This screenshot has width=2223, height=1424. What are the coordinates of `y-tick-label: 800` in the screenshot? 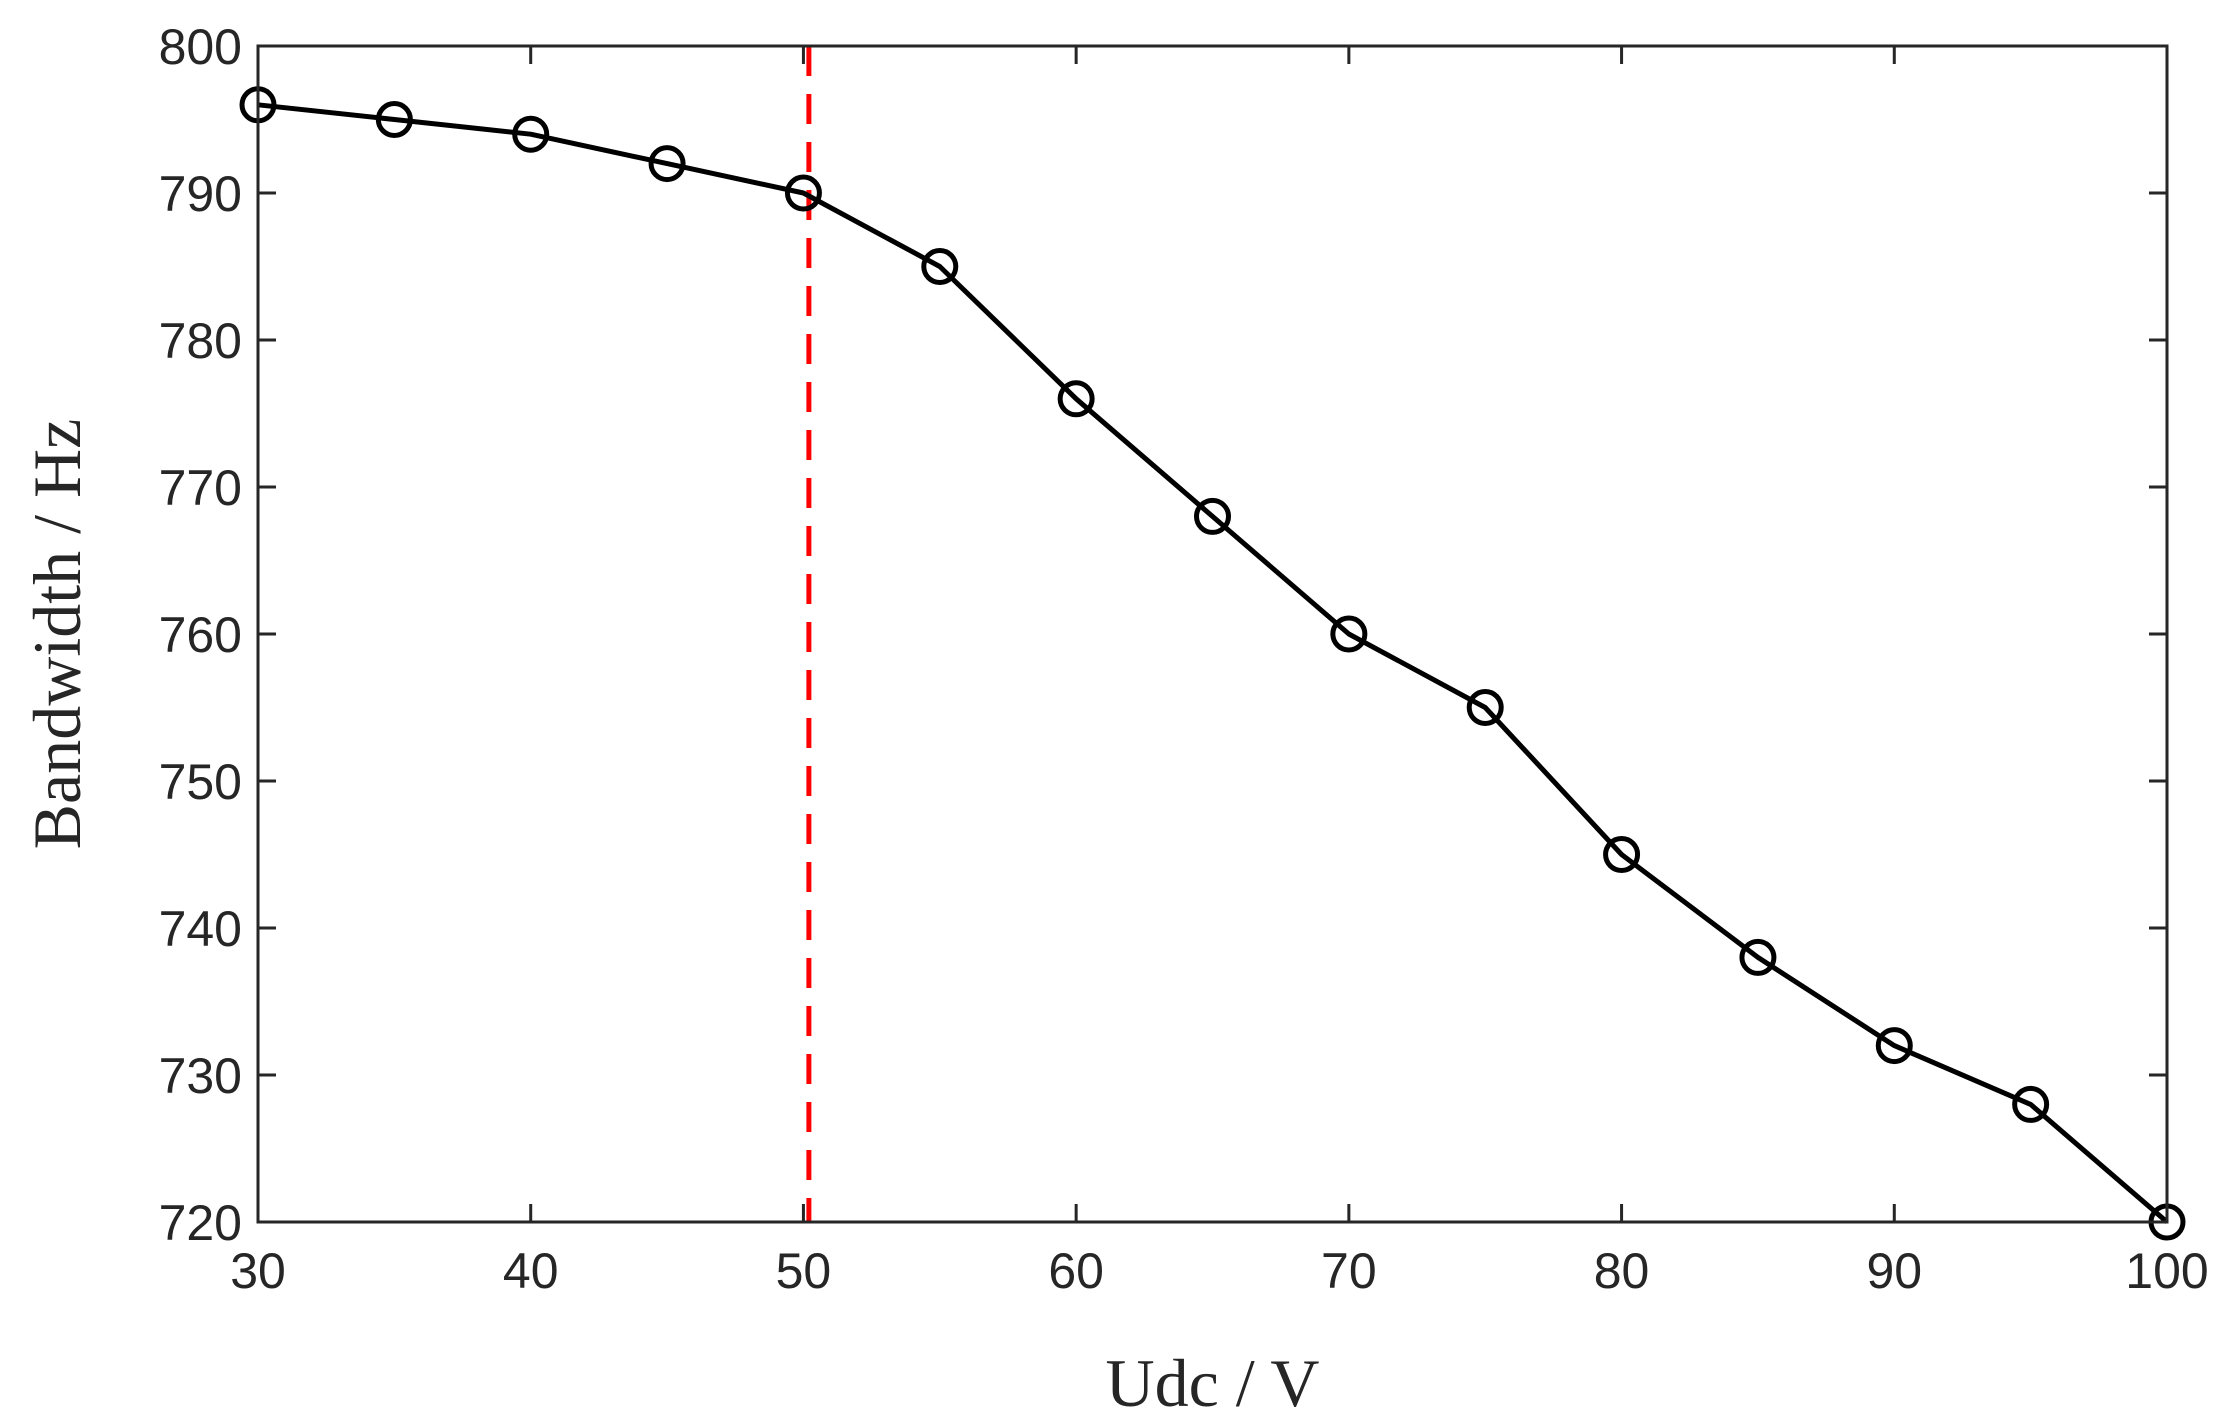 It's located at (200, 47).